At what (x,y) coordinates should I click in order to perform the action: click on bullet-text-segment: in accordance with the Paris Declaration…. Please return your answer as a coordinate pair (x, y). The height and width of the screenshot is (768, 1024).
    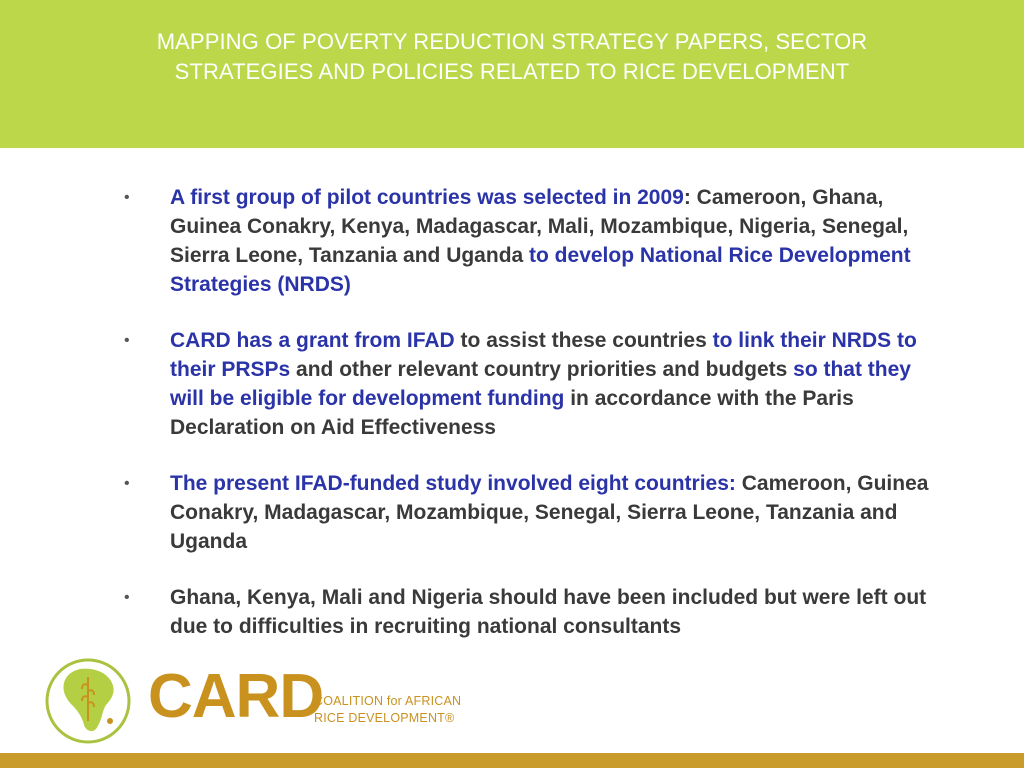
    Looking at the image, I should click on (512, 413).